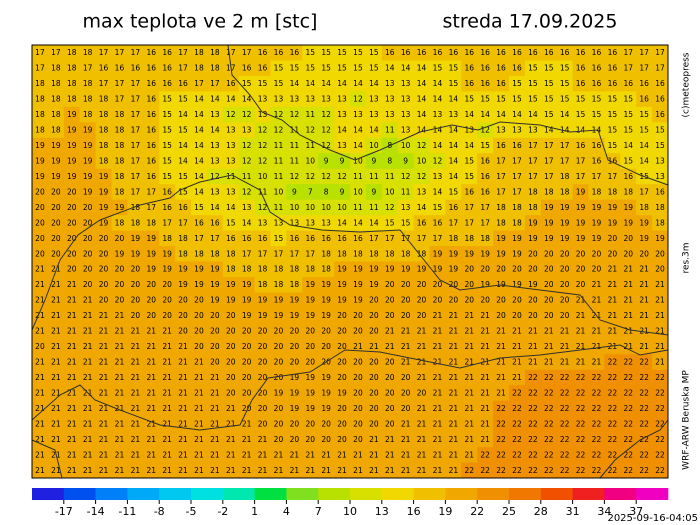  Describe the element at coordinates (104, 52) in the screenshot. I see `cell-value: 17` at that location.